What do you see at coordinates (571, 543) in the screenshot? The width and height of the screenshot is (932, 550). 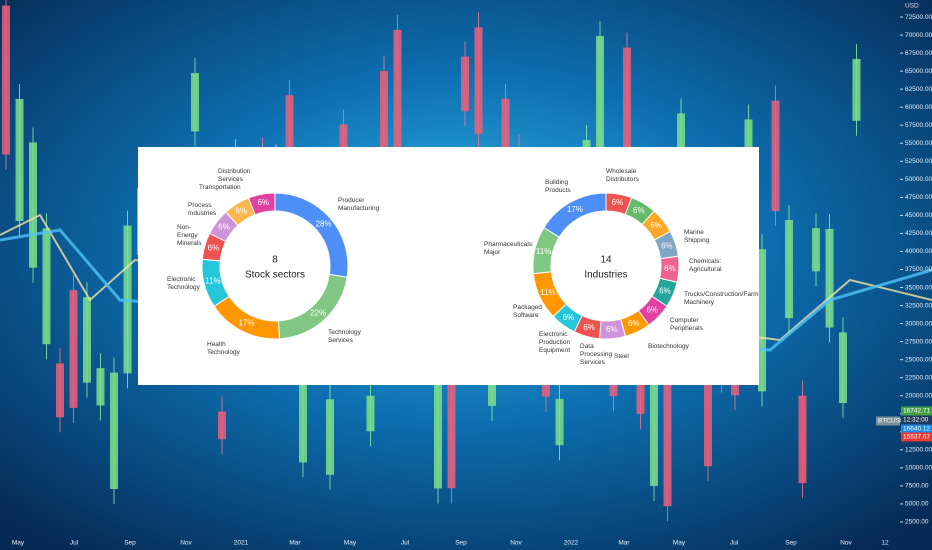 I see `x-tick-label: 2022` at bounding box center [571, 543].